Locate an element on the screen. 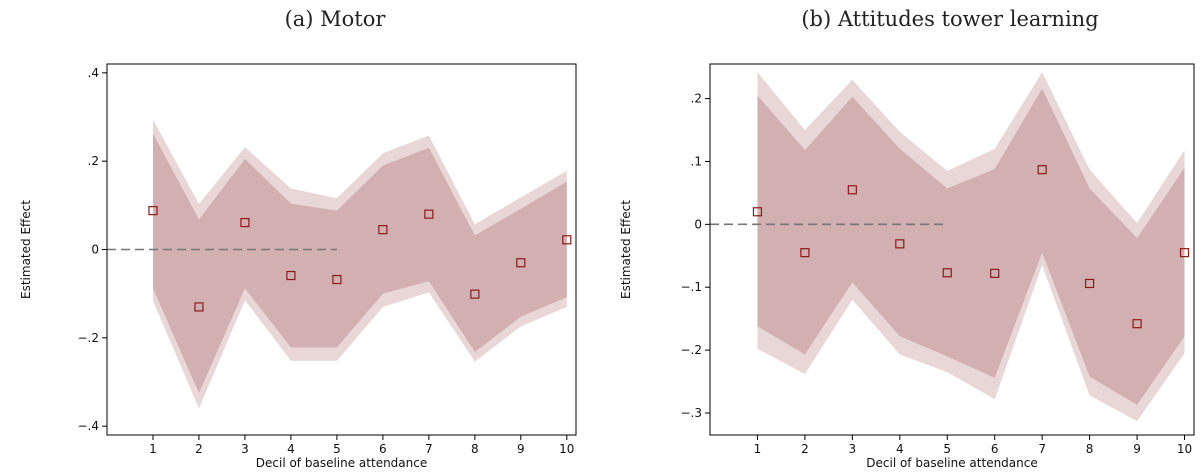  y-tick-label: .4 is located at coordinates (93, 73).